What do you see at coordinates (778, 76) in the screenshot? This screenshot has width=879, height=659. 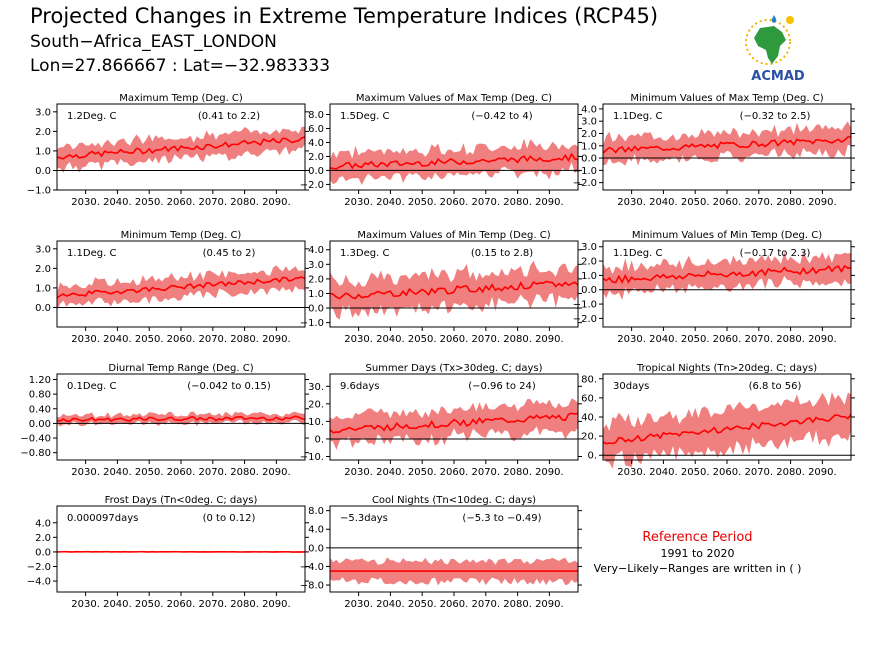 I see `svg-text: ACMAD` at bounding box center [778, 76].